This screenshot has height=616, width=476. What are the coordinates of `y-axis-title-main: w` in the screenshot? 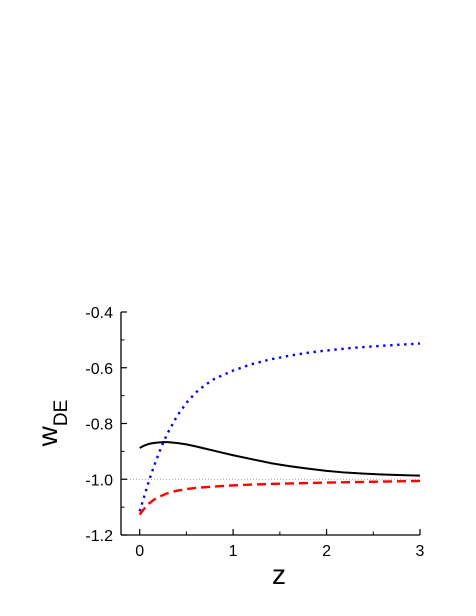 It's located at (47, 436).